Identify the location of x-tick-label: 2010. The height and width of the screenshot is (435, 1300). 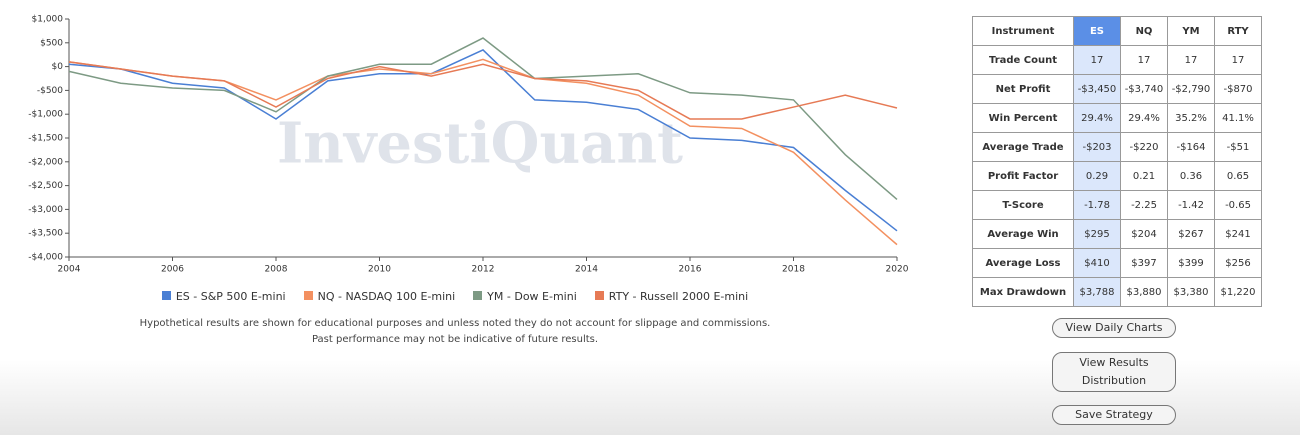
(379, 270).